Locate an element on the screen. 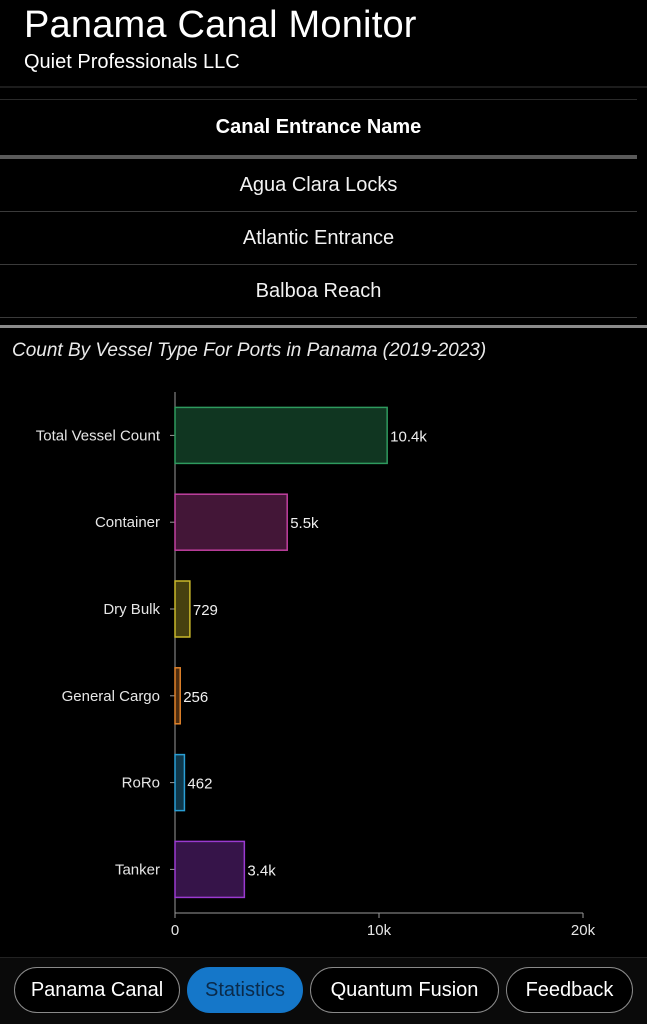 The width and height of the screenshot is (647, 1024). bar-value-label: 5.5k is located at coordinates (304, 523).